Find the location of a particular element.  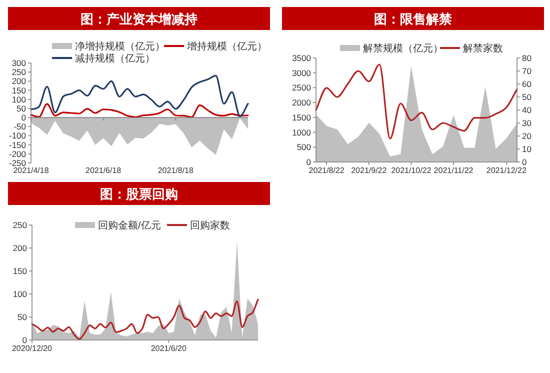

x-tick-label: 2021/6/20 is located at coordinates (168, 348).